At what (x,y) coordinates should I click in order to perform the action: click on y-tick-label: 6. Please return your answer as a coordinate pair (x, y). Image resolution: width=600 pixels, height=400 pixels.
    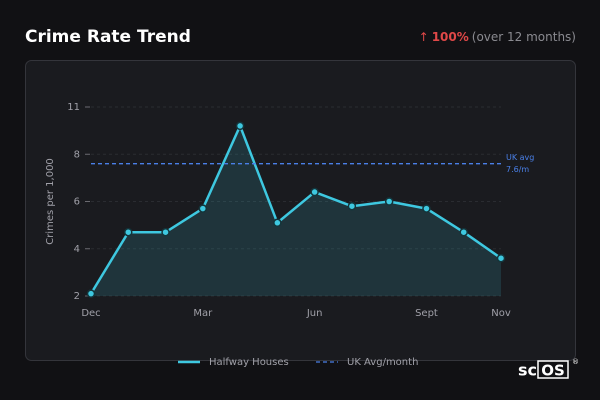
    Looking at the image, I should click on (77, 202).